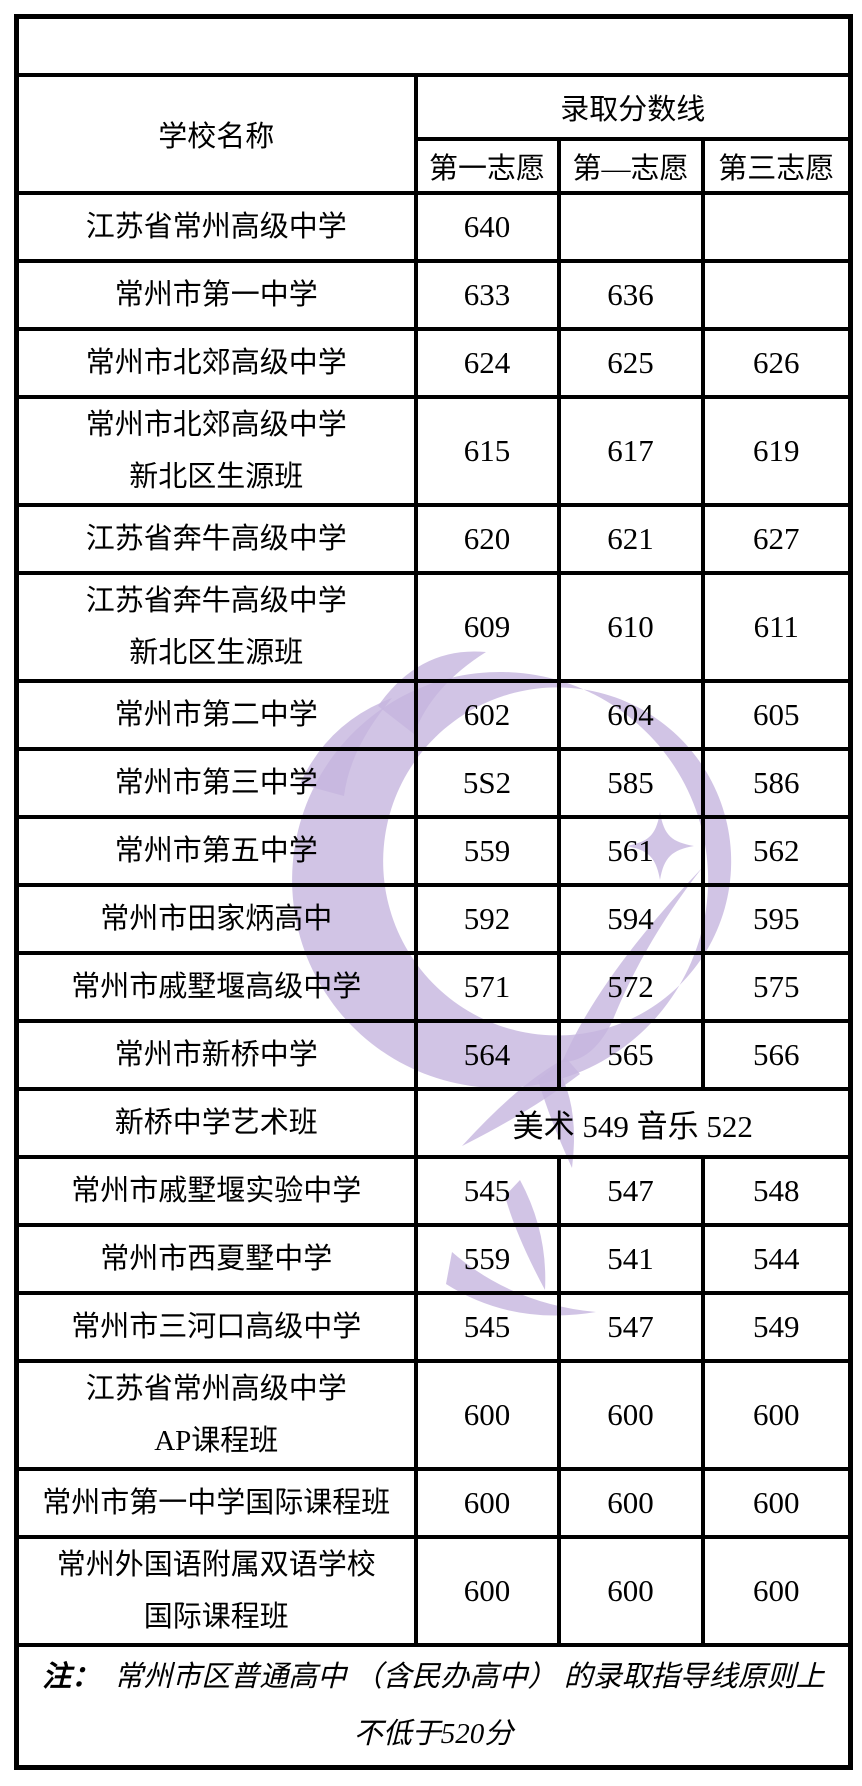 This screenshot has width=862, height=1786. What do you see at coordinates (776, 715) in the screenshot?
I see `score-cell: 605` at bounding box center [776, 715].